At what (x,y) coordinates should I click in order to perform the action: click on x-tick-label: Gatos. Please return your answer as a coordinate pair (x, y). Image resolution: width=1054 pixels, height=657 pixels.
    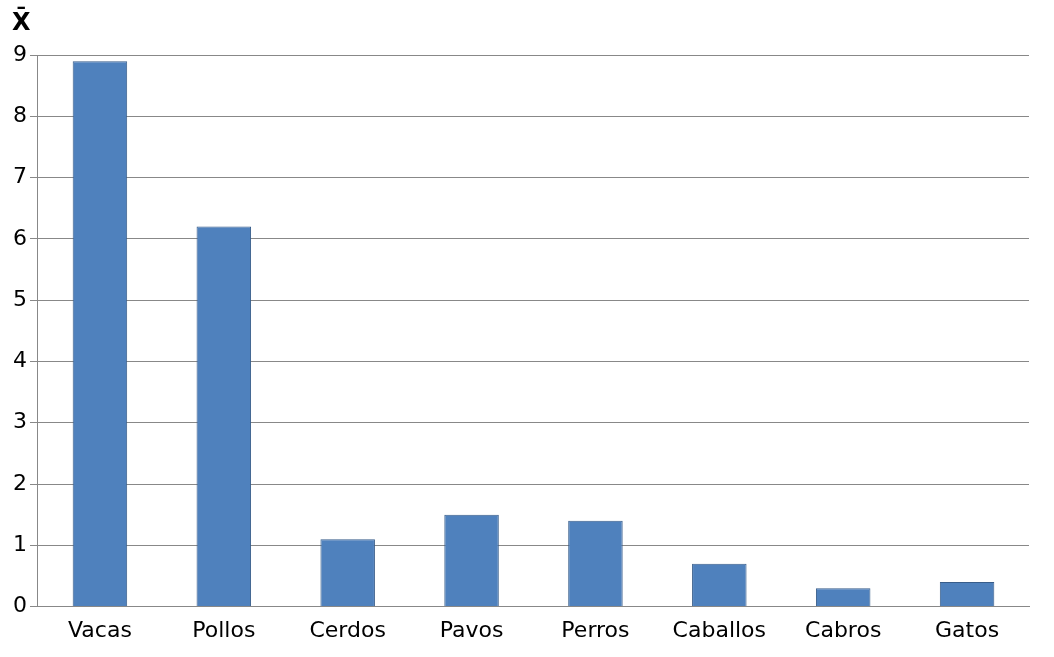
    Looking at the image, I should click on (967, 629).